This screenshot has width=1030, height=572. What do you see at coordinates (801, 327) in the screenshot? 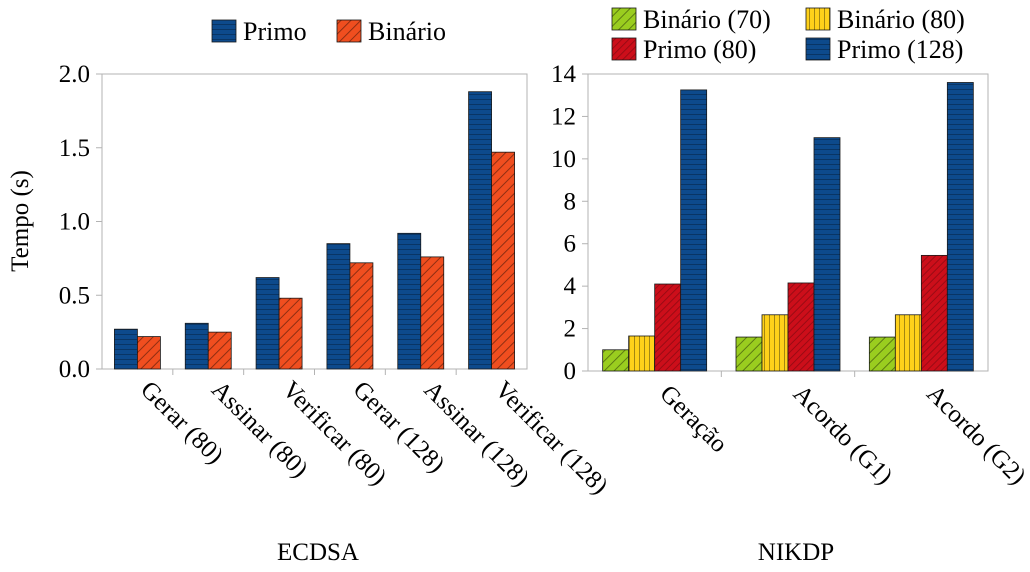
I see `bar-primo-80-acordo-g1` at bounding box center [801, 327].